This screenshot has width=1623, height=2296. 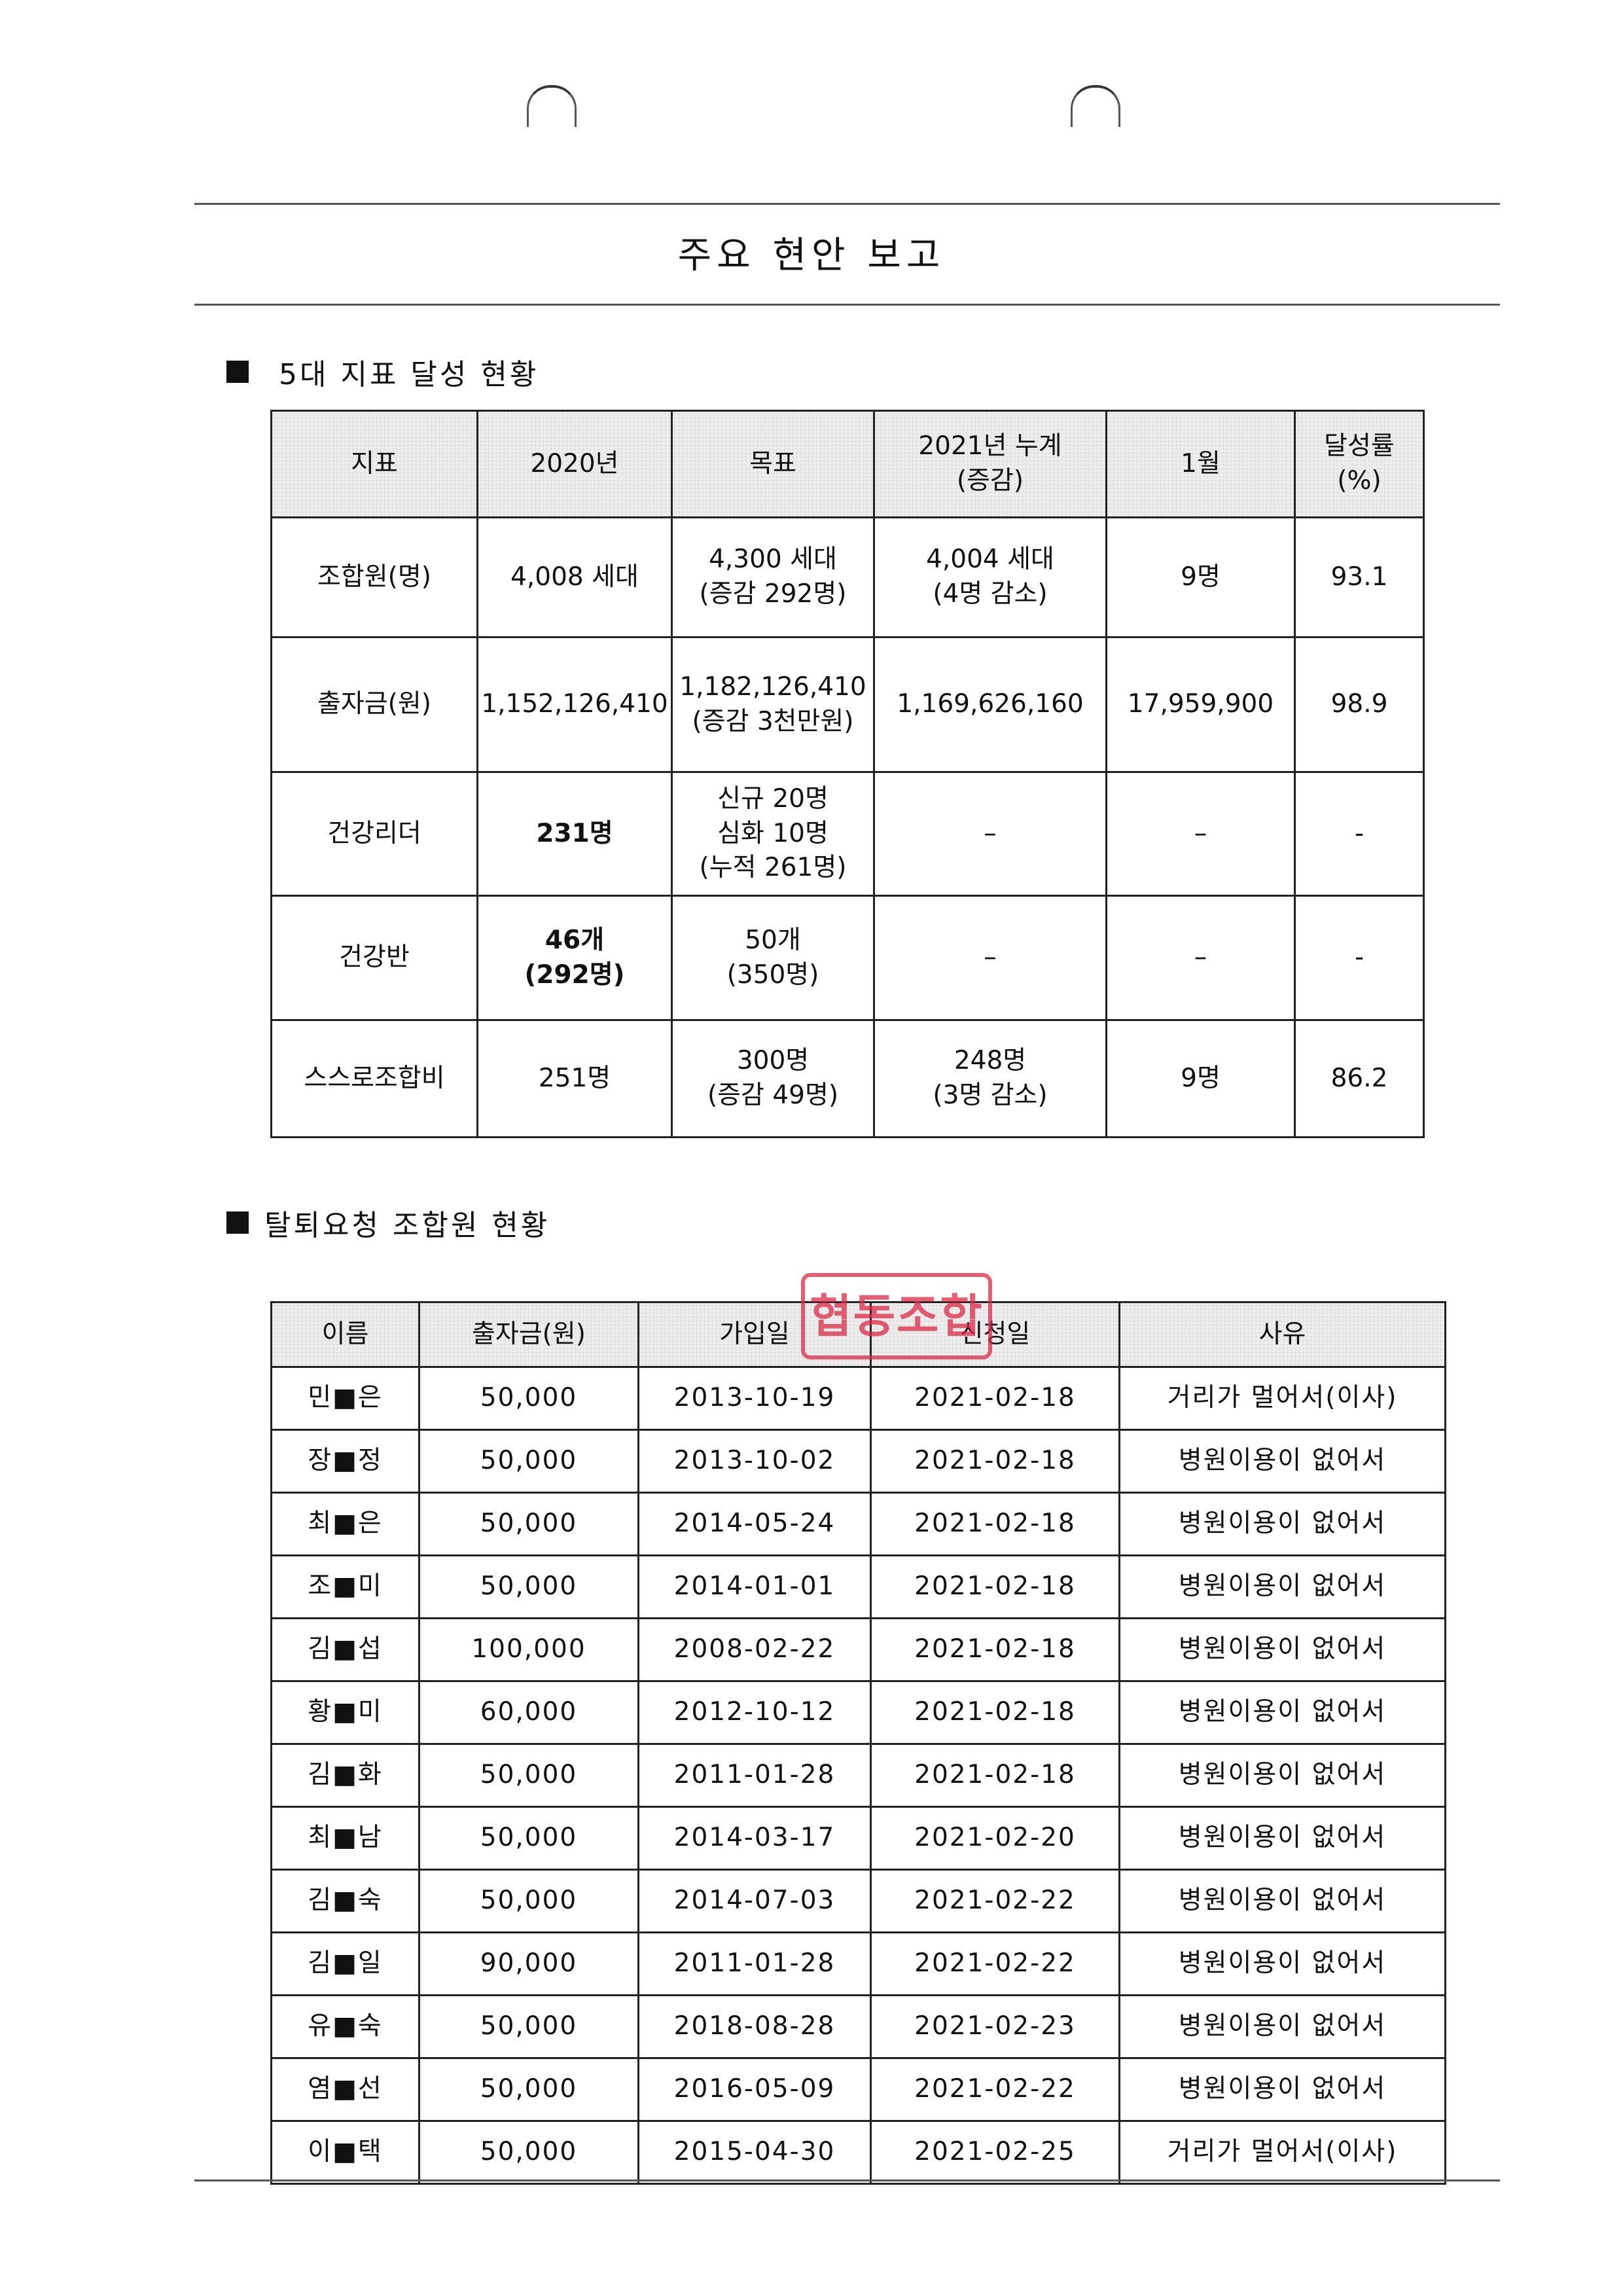 I want to click on table-cell: 46개 (292명), so click(x=574, y=958).